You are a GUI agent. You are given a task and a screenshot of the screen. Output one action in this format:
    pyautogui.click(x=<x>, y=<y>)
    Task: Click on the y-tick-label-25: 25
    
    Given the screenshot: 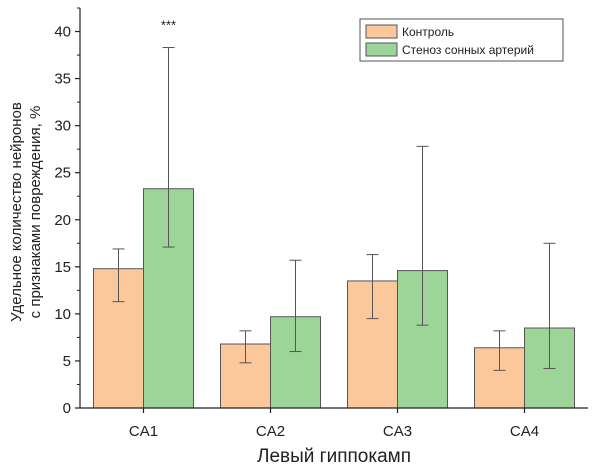 What is the action you would take?
    pyautogui.click(x=62, y=173)
    